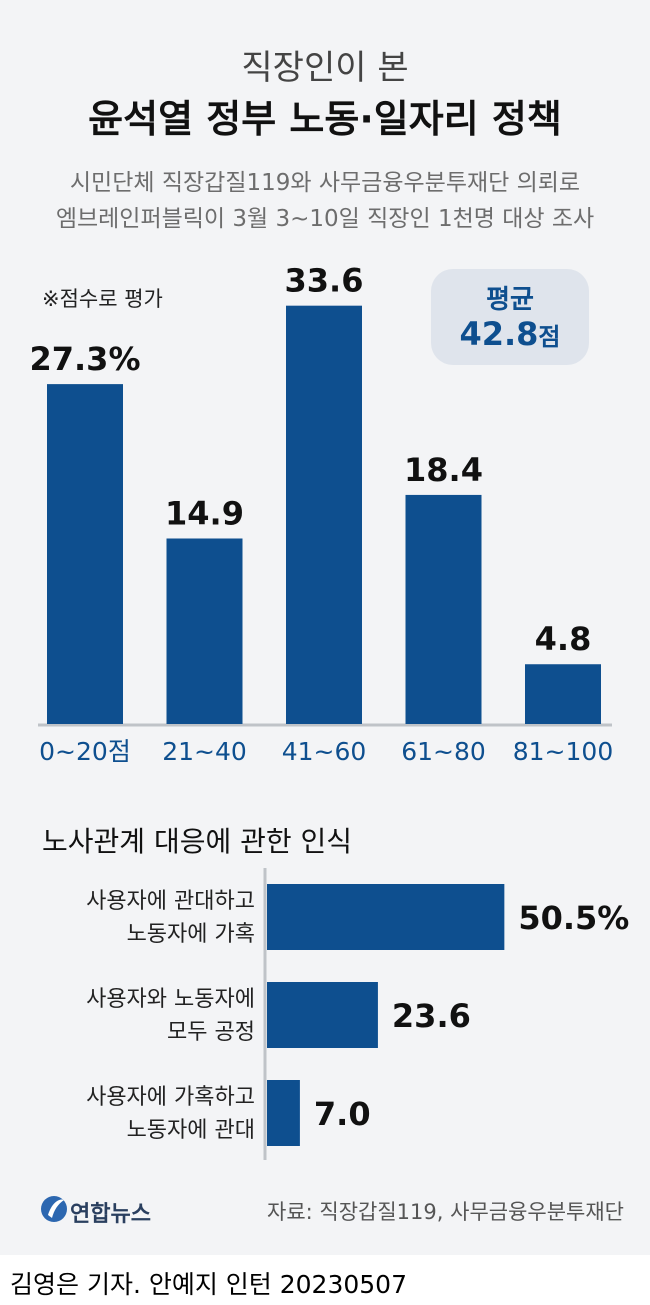 The image size is (650, 1305). I want to click on average-unit: 점, so click(549, 337).